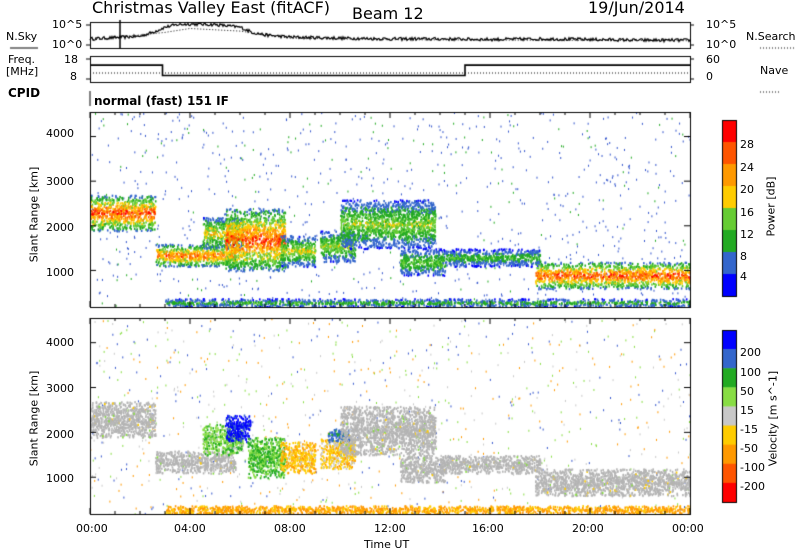  Describe the element at coordinates (743, 256) in the screenshot. I see `power-cbar-tick-8: 8` at that location.